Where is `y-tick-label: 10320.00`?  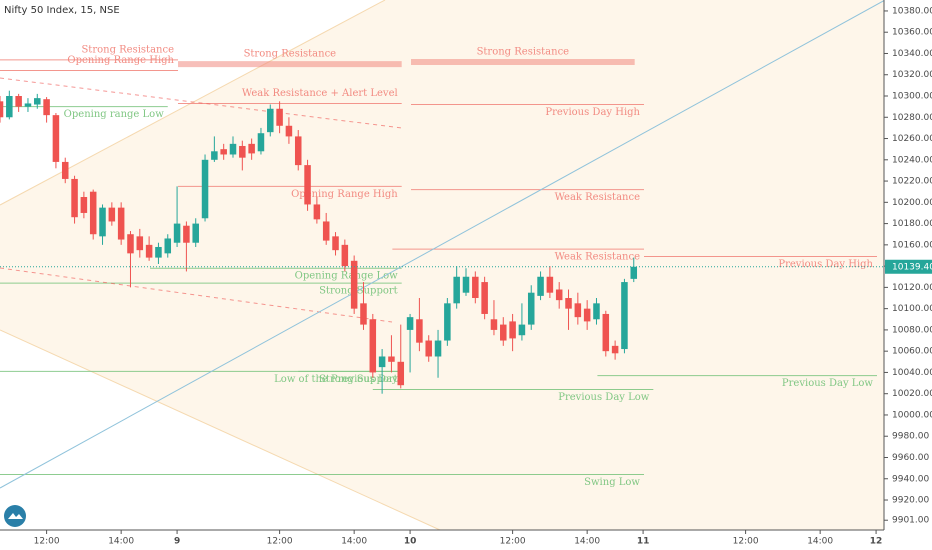
y-tick-label: 10320.00 is located at coordinates (912, 75).